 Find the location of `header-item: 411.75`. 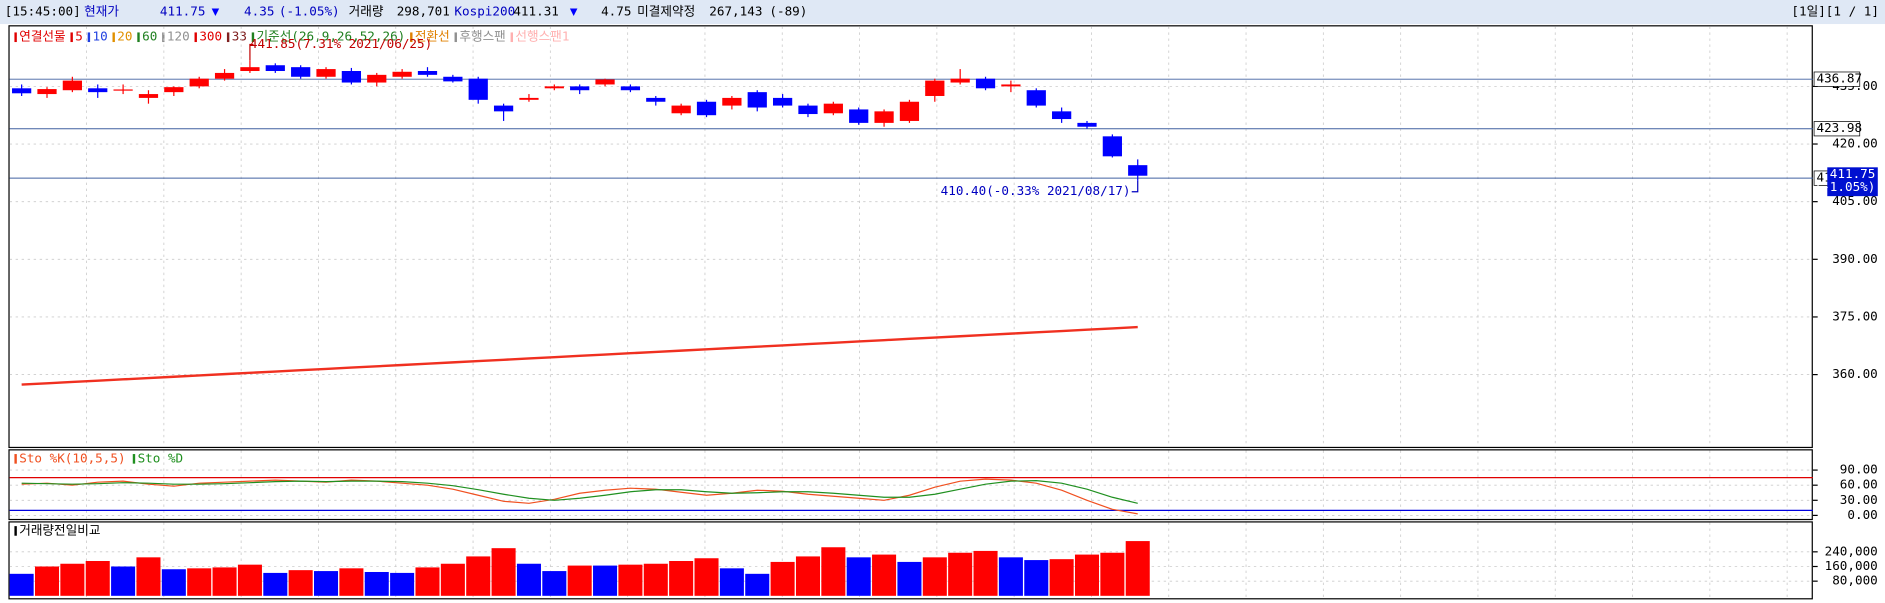

header-item: 411.75 is located at coordinates (183, 11).